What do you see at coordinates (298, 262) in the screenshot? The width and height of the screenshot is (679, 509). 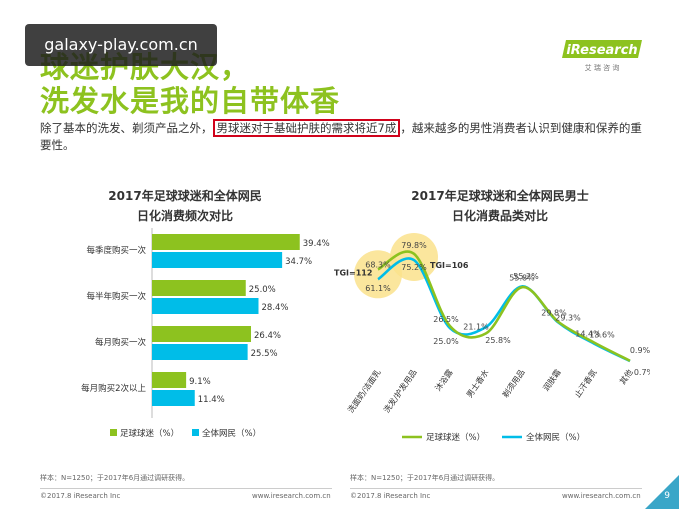 I see `bar-value-label: 34.7%` at bounding box center [298, 262].